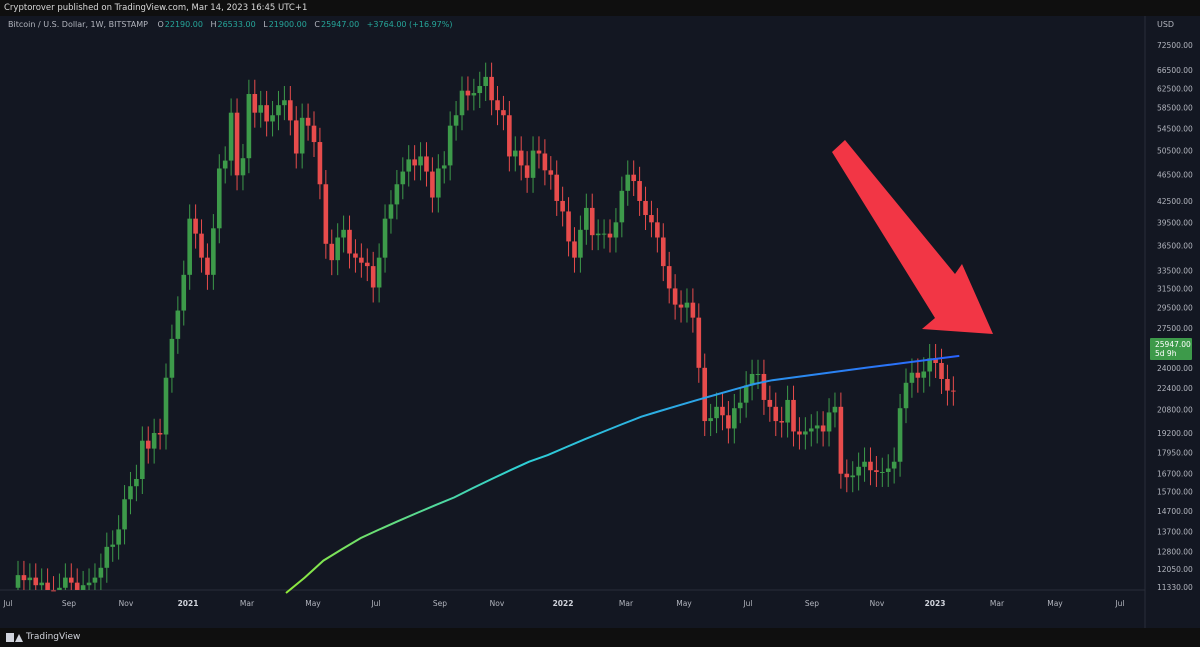  Describe the element at coordinates (1175, 108) in the screenshot. I see `price-tick-label: 58500.00` at that location.